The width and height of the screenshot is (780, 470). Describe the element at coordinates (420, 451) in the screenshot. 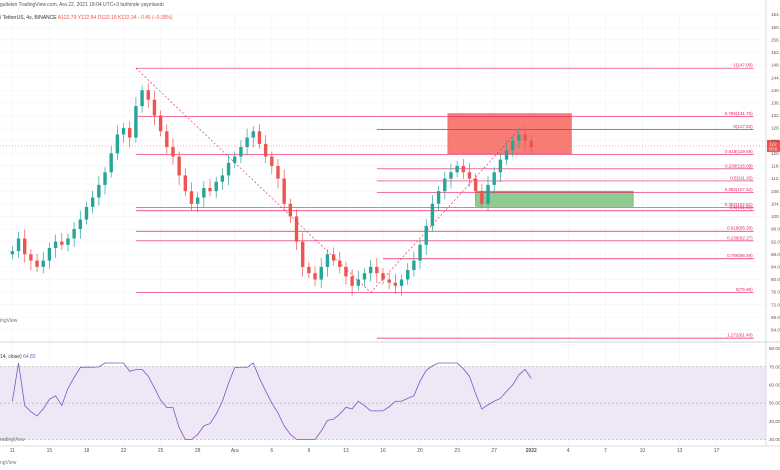

I see `x-tick-label: 20` at that location.